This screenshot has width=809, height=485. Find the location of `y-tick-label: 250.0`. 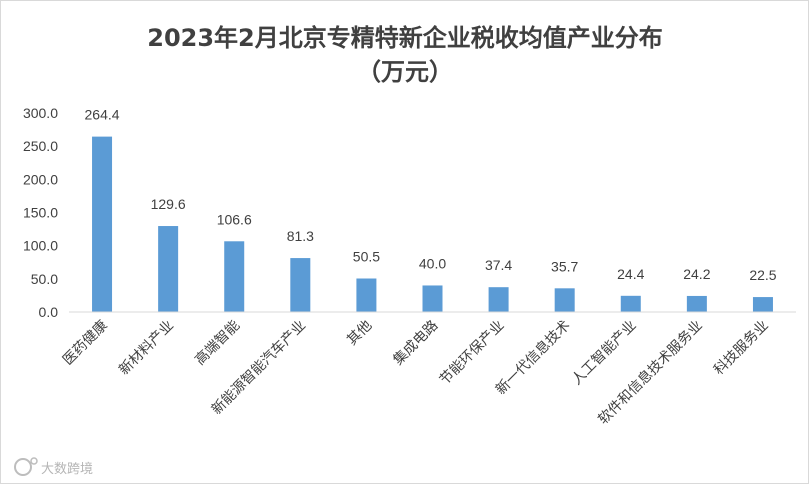

y-tick-label: 250.0 is located at coordinates (40, 146).